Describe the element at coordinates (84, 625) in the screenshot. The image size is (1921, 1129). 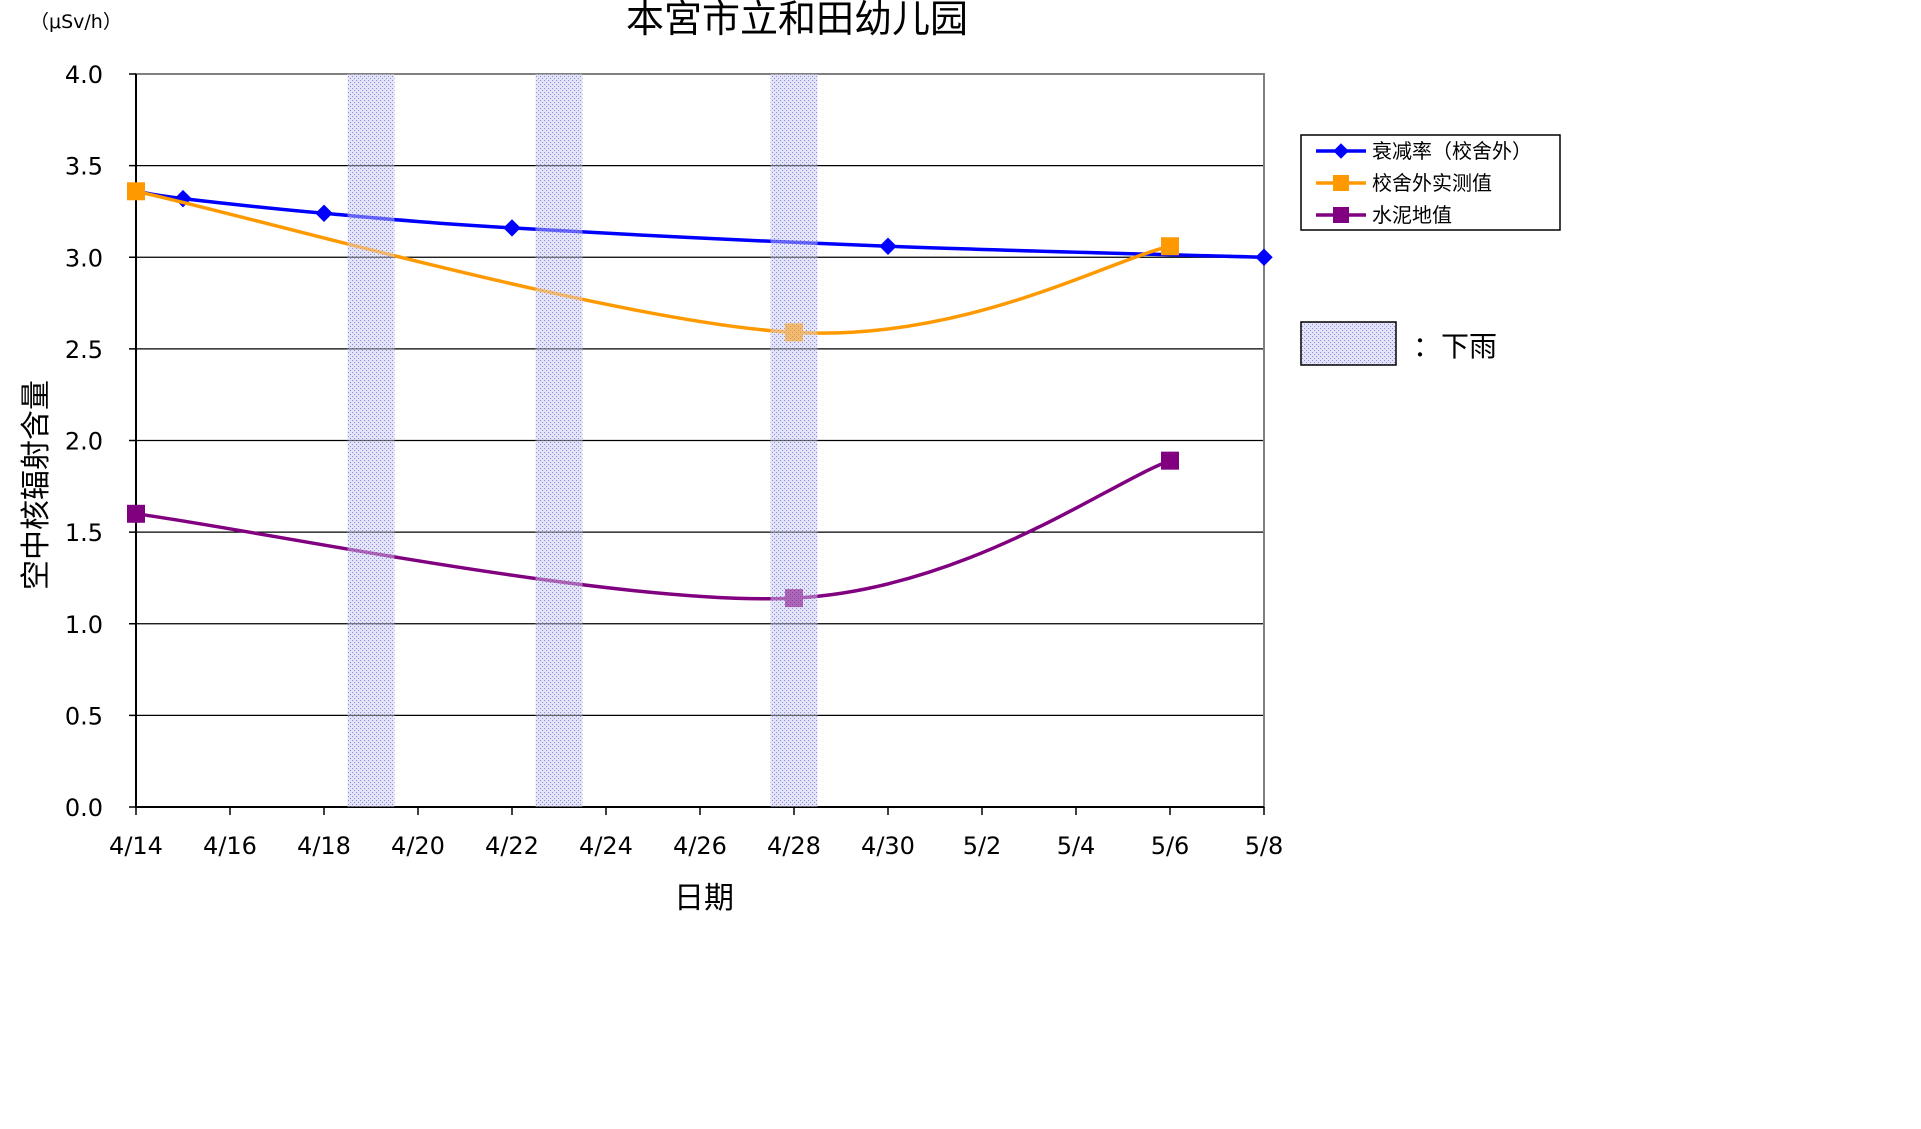
I see `y-tick-label-1-0: 1.0` at that location.